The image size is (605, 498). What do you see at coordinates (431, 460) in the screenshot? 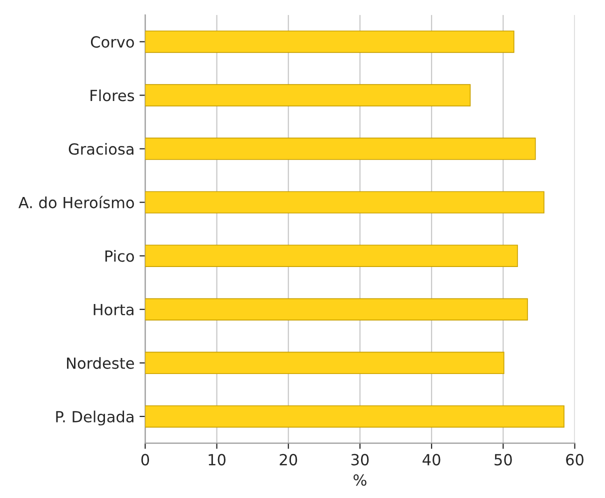
I see `x-tick-label: 40` at bounding box center [431, 460].